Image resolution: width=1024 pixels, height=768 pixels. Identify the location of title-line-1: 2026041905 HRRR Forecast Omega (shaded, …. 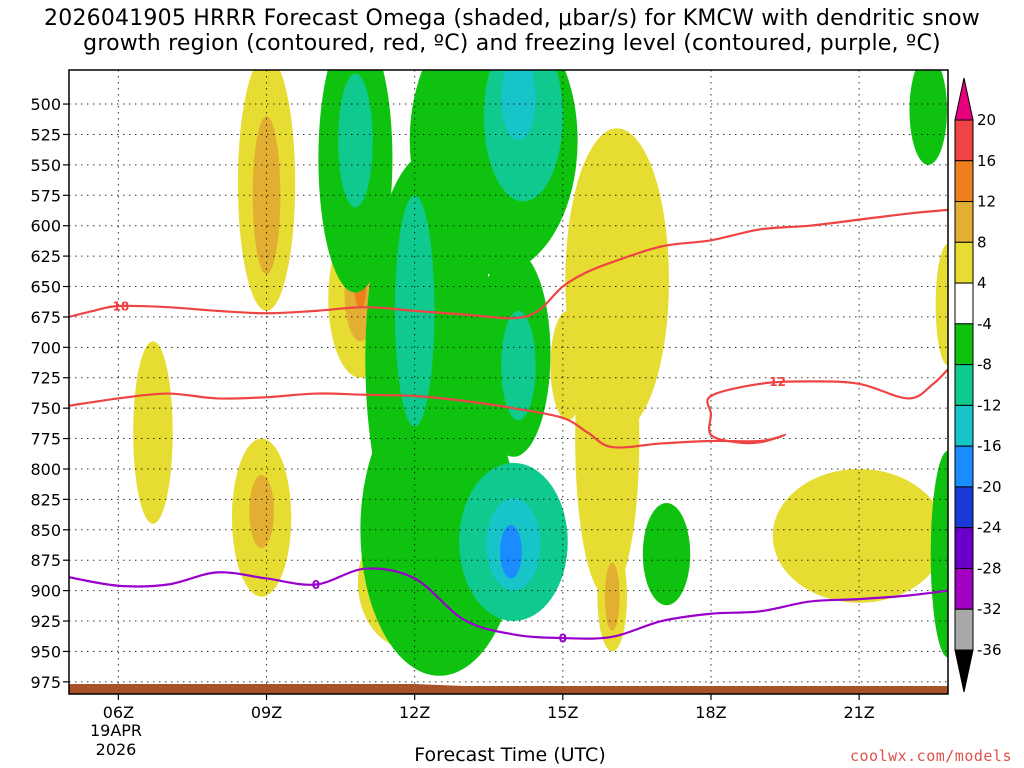
(512, 18).